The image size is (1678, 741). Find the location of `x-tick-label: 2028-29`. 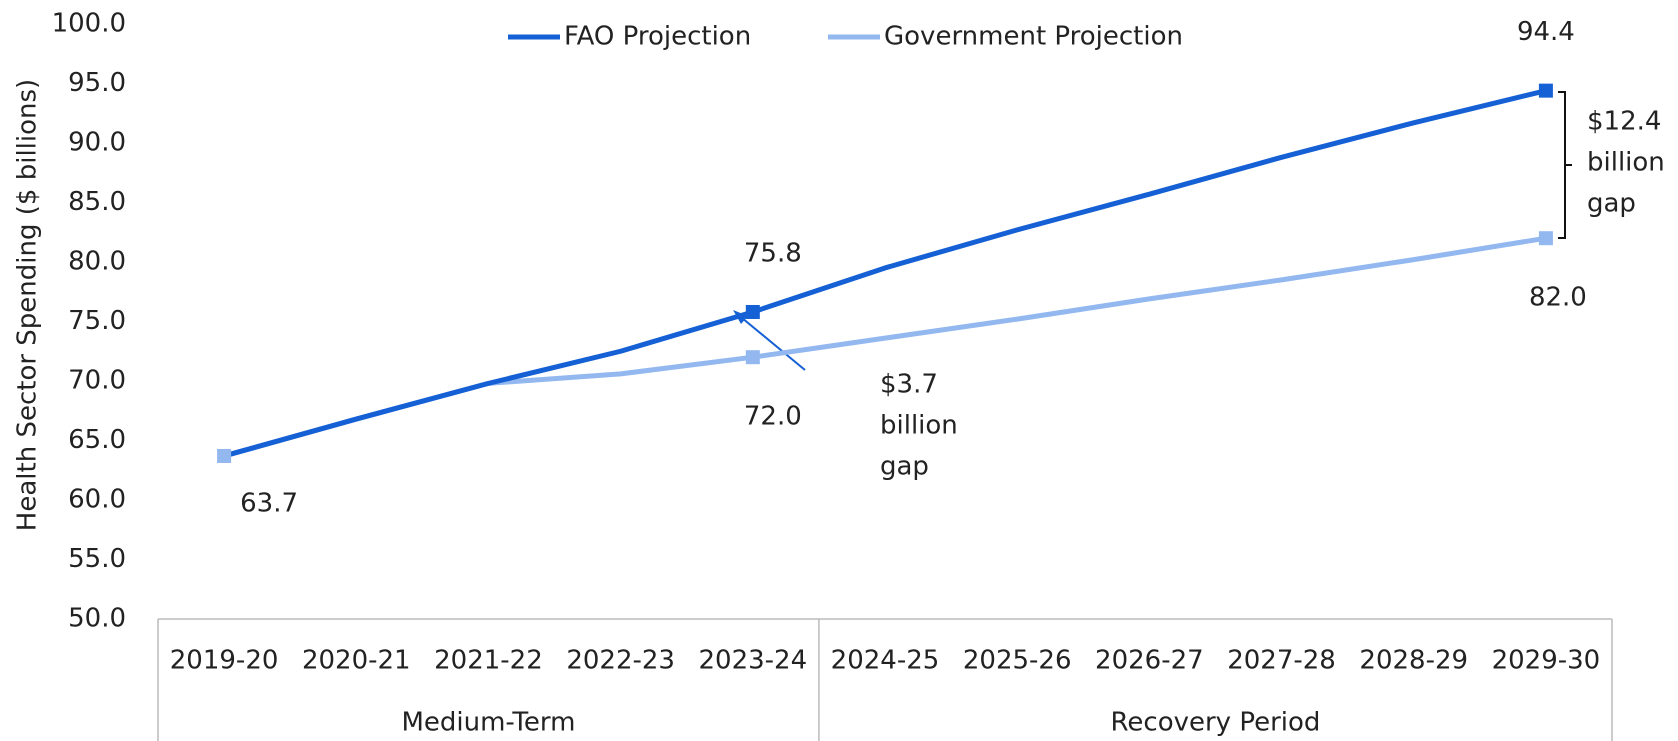

x-tick-label: 2028-29 is located at coordinates (1413, 661).